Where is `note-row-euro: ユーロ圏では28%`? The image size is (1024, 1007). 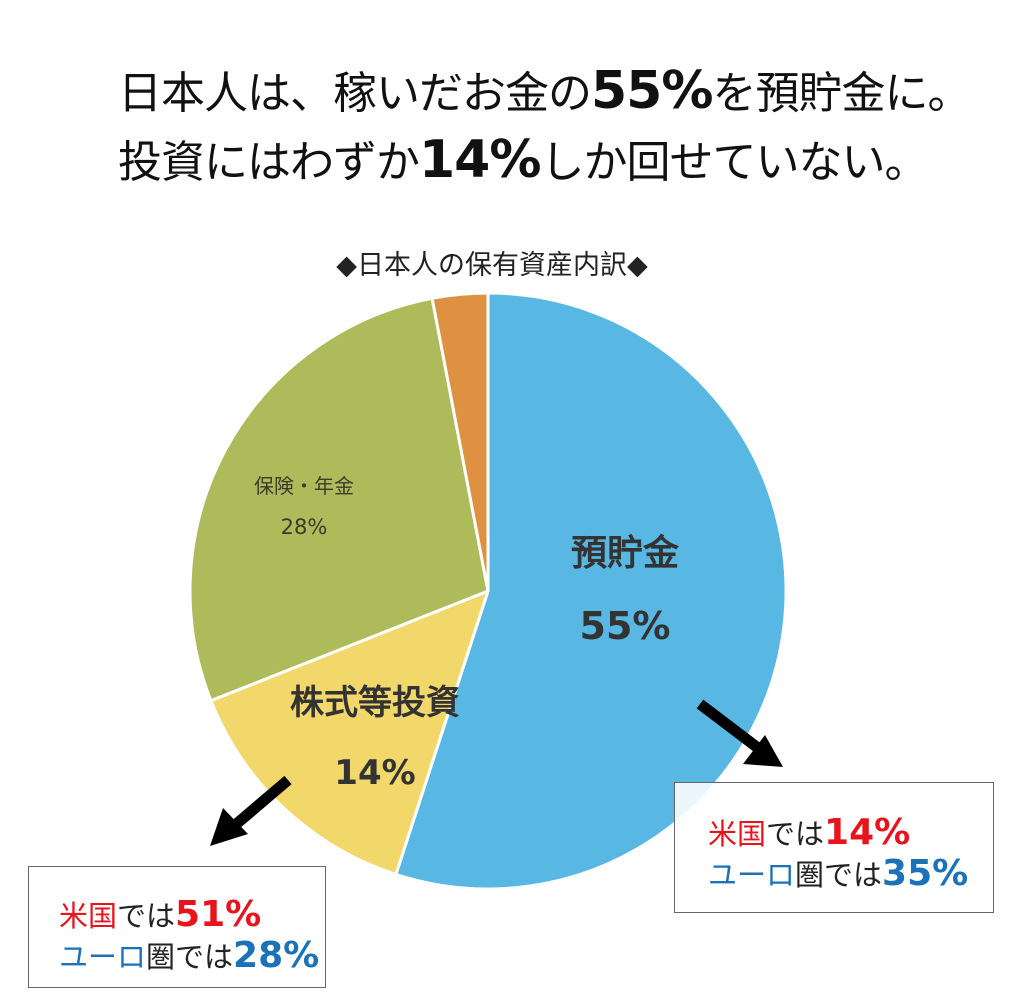
note-row-euro: ユーロ圏では28% is located at coordinates (189, 956).